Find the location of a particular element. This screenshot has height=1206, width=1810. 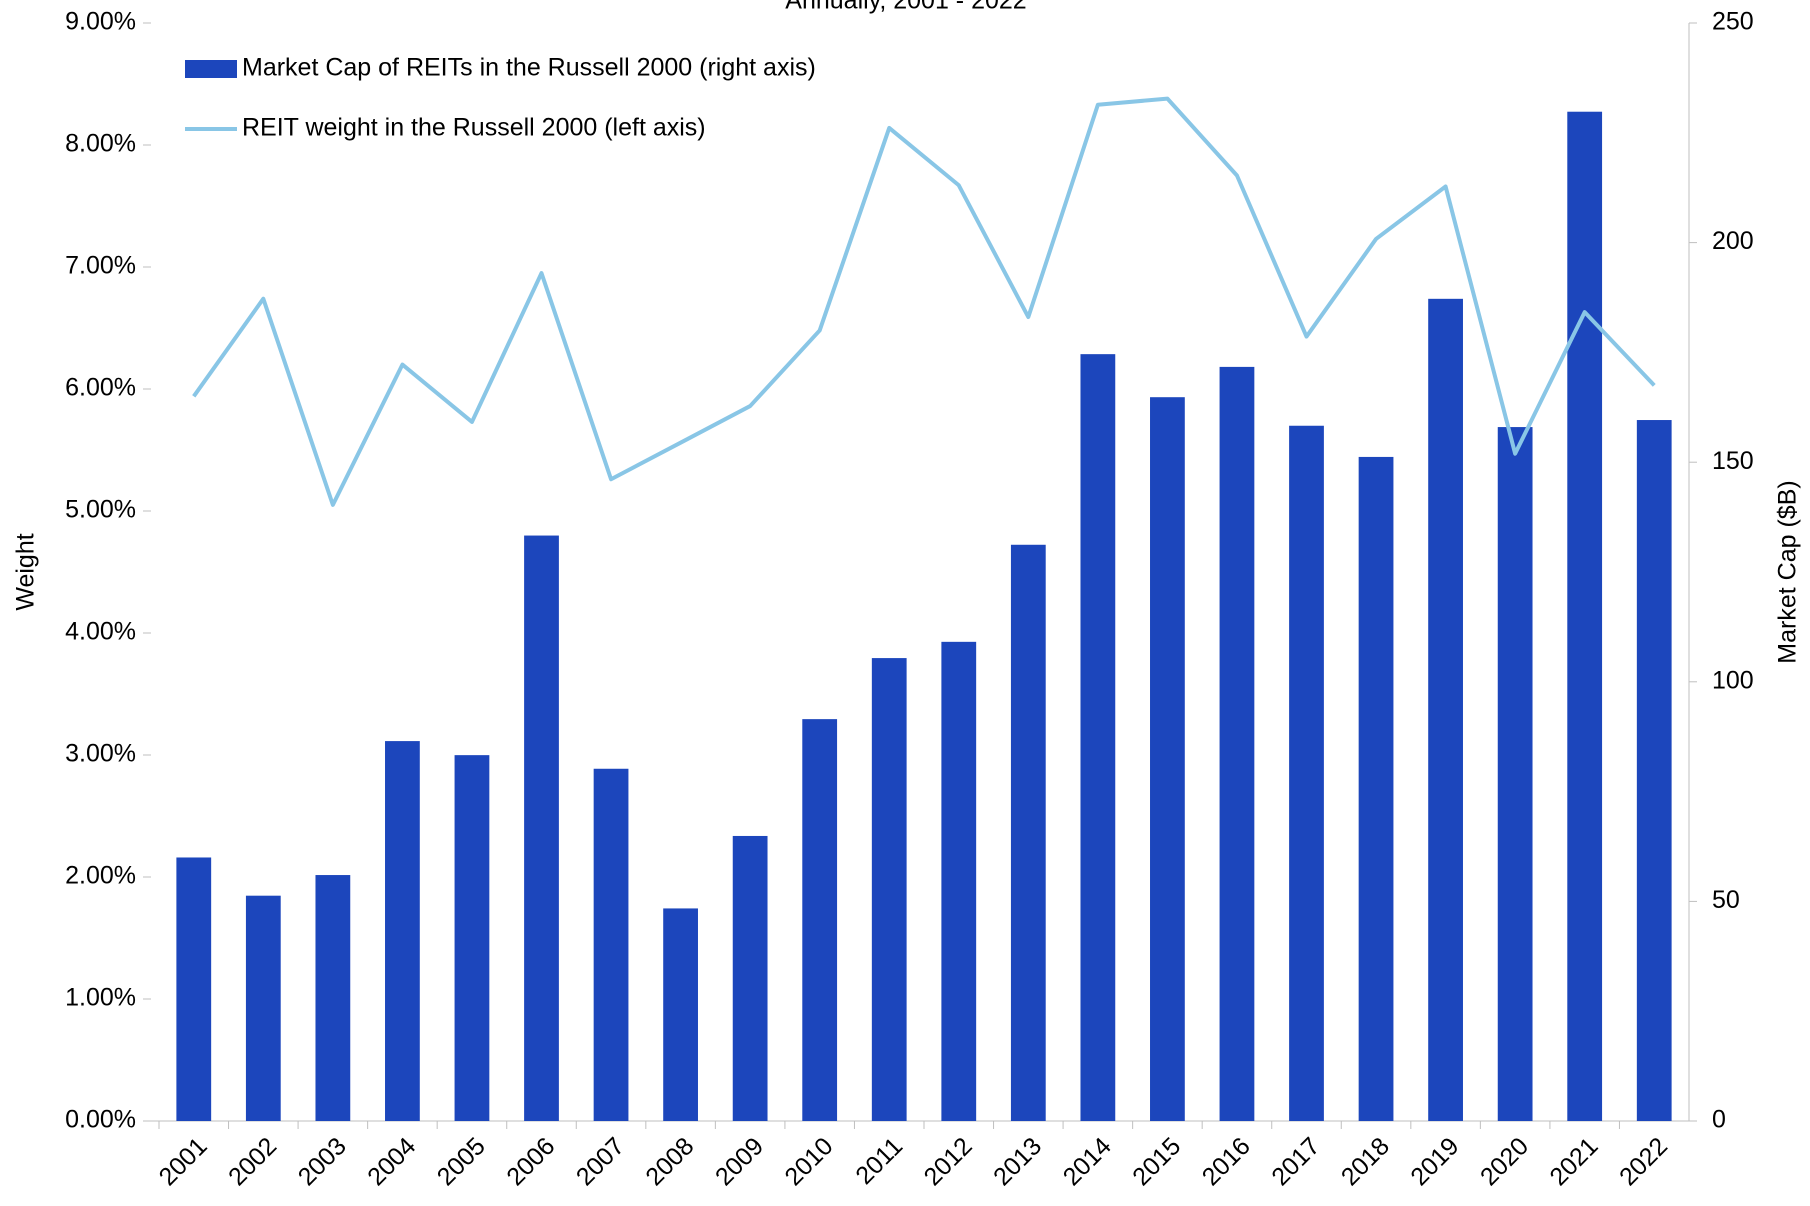

x-tick-label: 2010 is located at coordinates (808, 1161).